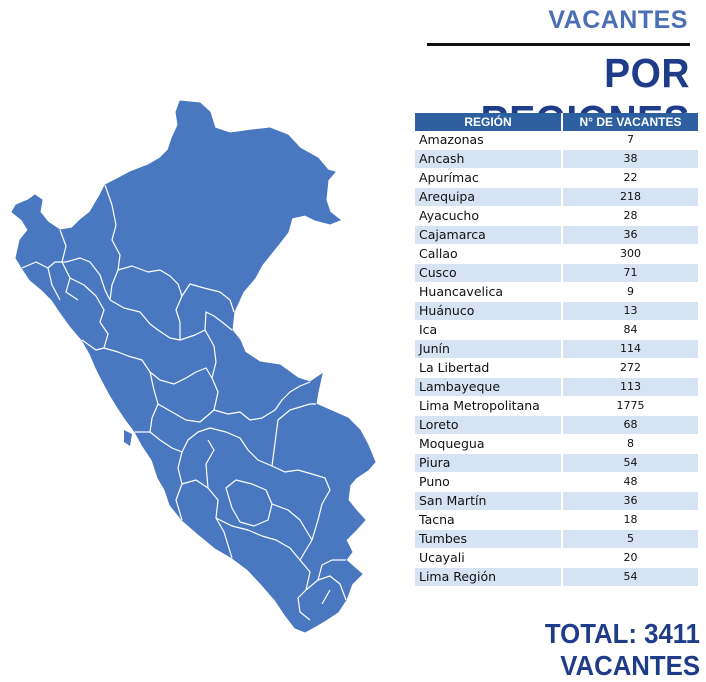  Describe the element at coordinates (622, 649) in the screenshot. I see `total-vacantes: TOTAL: 3411 VACANTES` at that location.